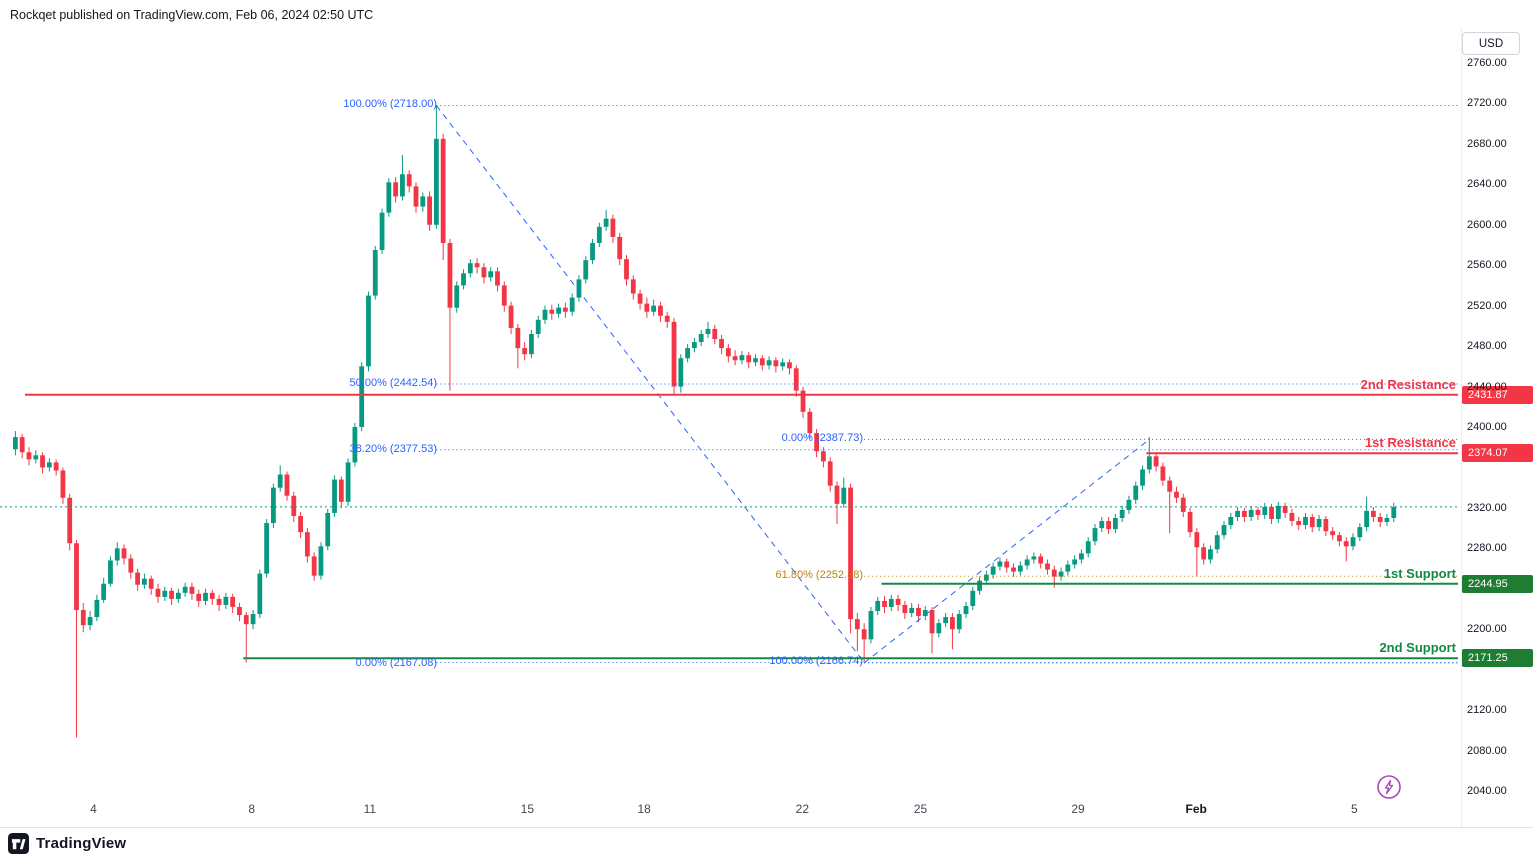  What do you see at coordinates (1497, 658) in the screenshot?
I see `axis-badge-2171: 2171.25` at bounding box center [1497, 658].